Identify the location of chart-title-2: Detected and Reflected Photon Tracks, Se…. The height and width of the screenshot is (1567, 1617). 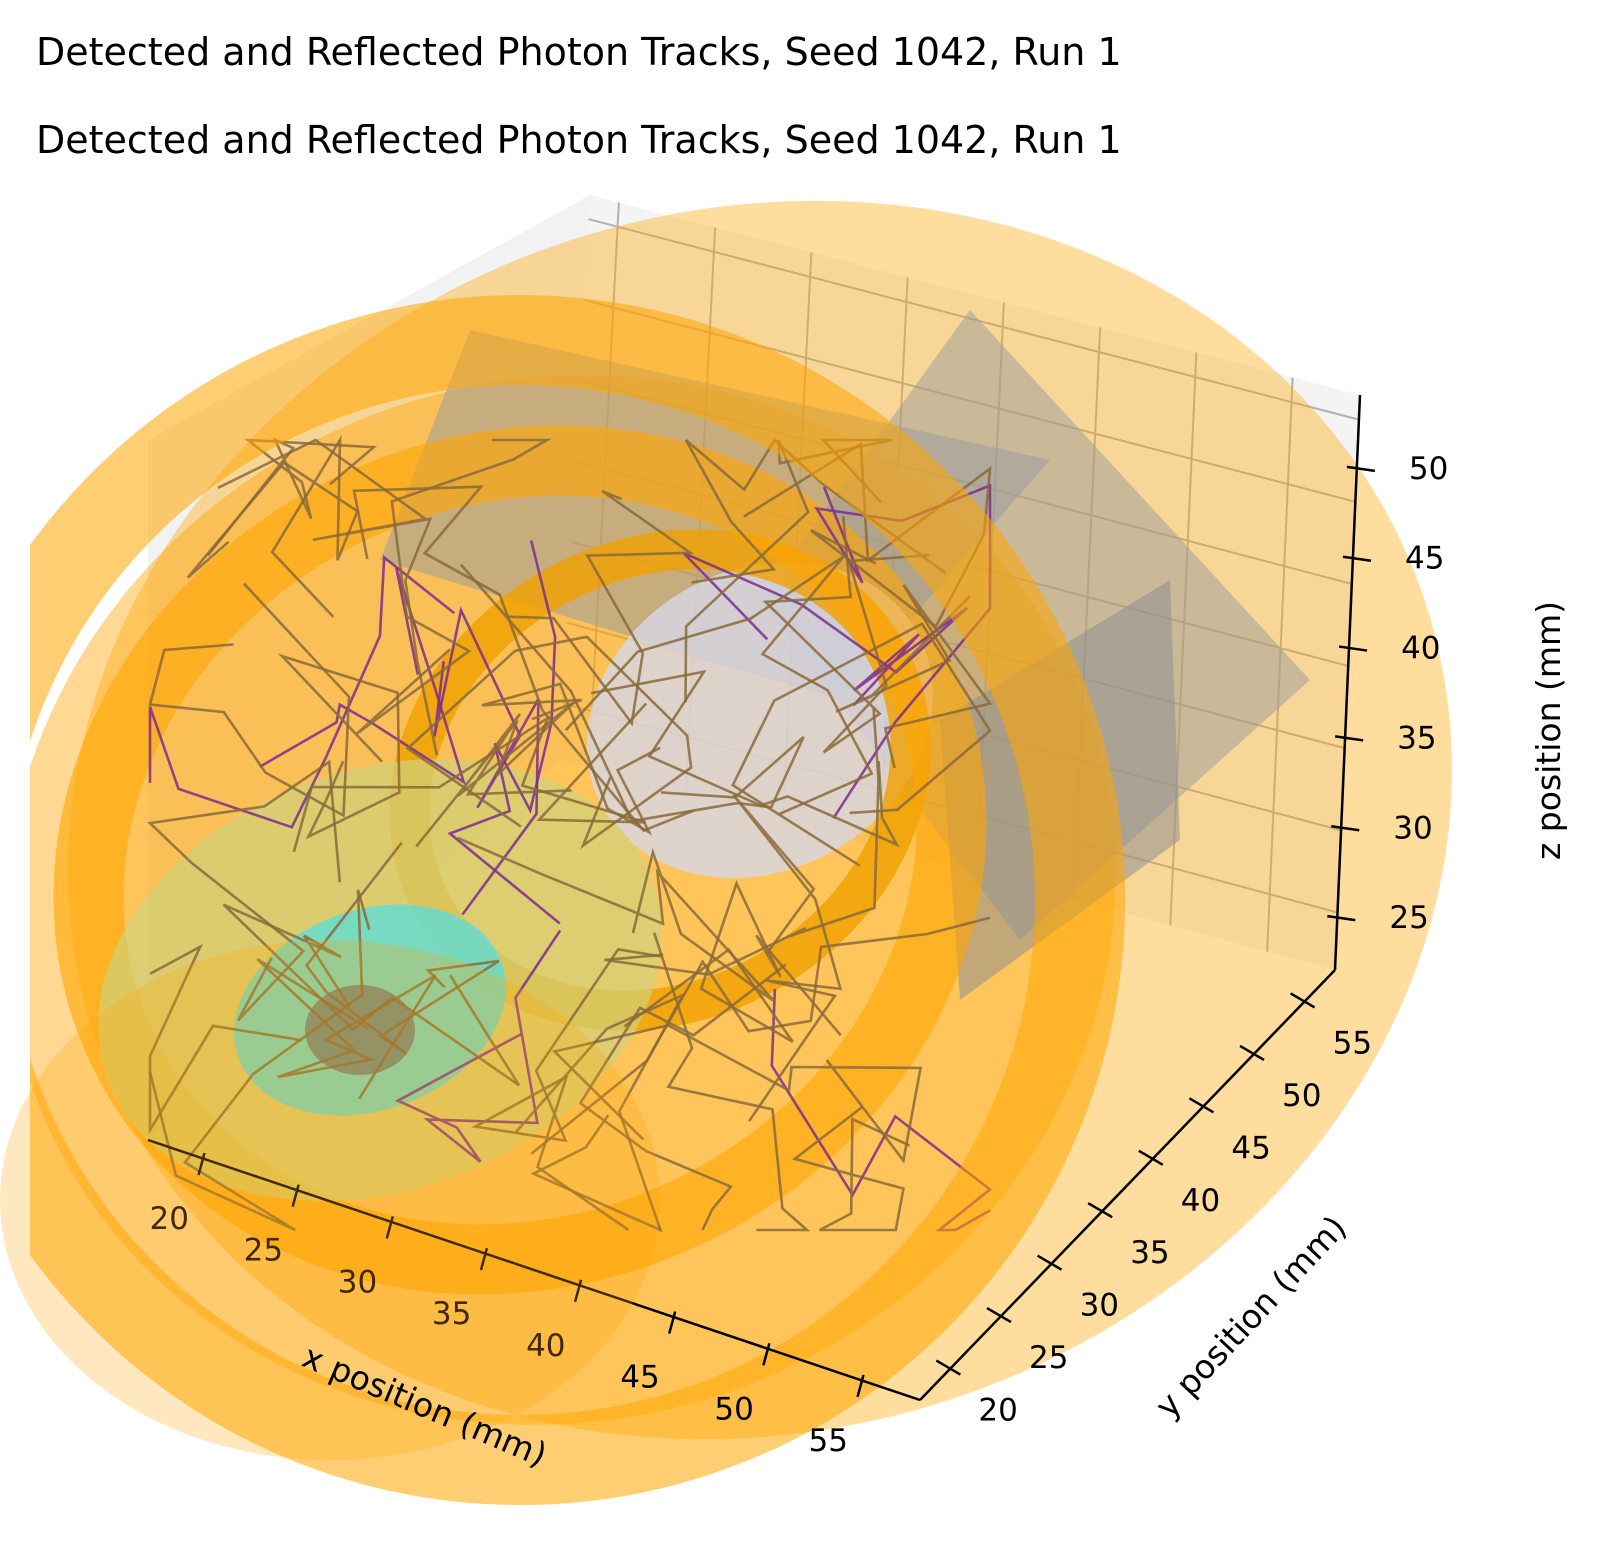
(579, 140).